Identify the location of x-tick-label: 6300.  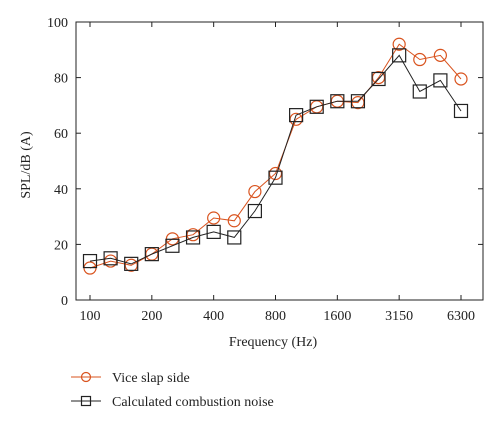
(461, 316).